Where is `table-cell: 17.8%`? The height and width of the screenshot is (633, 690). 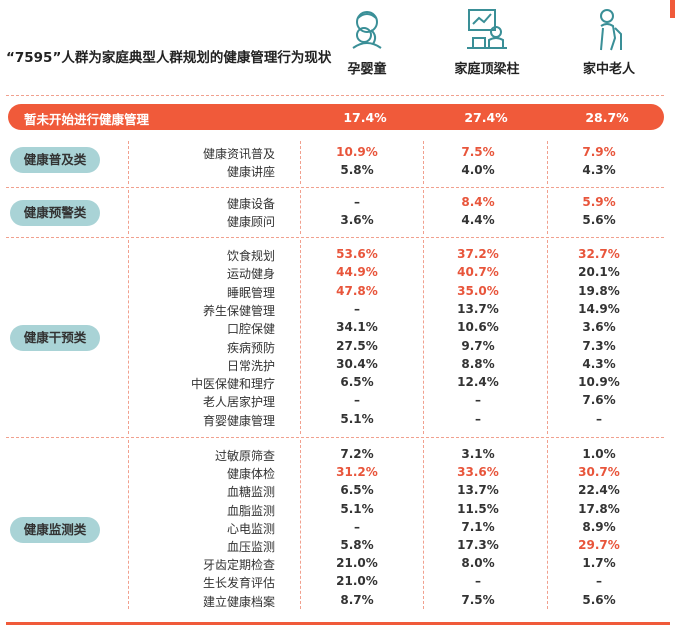
table-cell: 17.8% is located at coordinates (599, 508).